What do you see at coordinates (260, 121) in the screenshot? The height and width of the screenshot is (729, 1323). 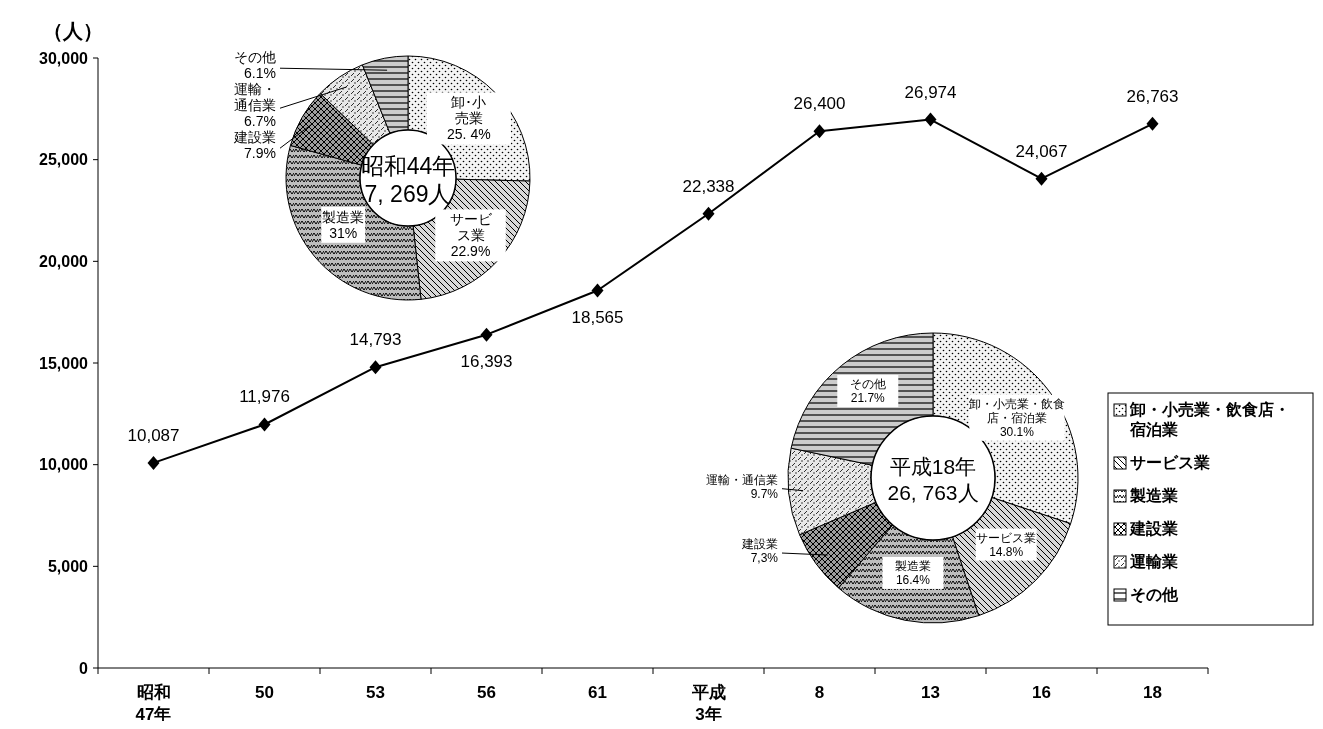 I see `data-label: 6.7%` at bounding box center [260, 121].